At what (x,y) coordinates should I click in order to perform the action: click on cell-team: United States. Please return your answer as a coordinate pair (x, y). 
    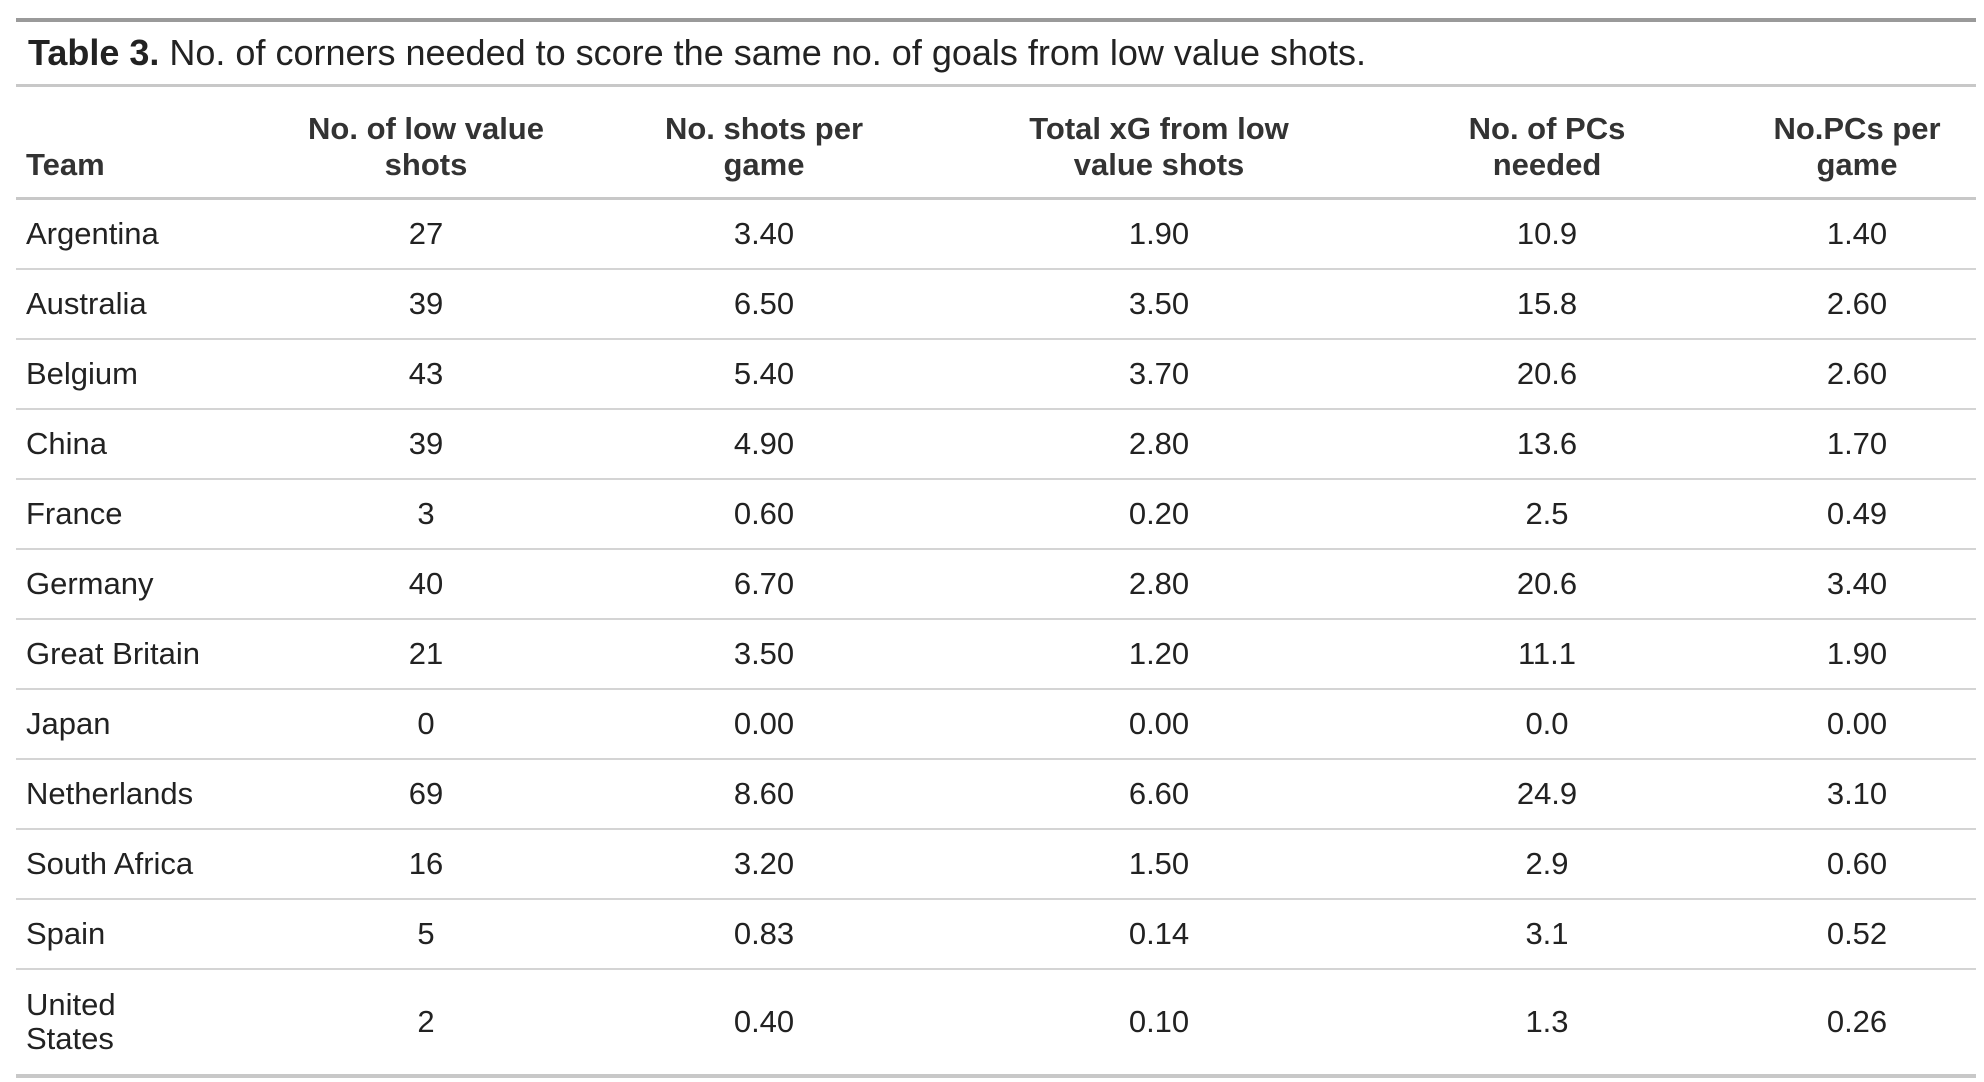
    Looking at the image, I should click on (151, 1023).